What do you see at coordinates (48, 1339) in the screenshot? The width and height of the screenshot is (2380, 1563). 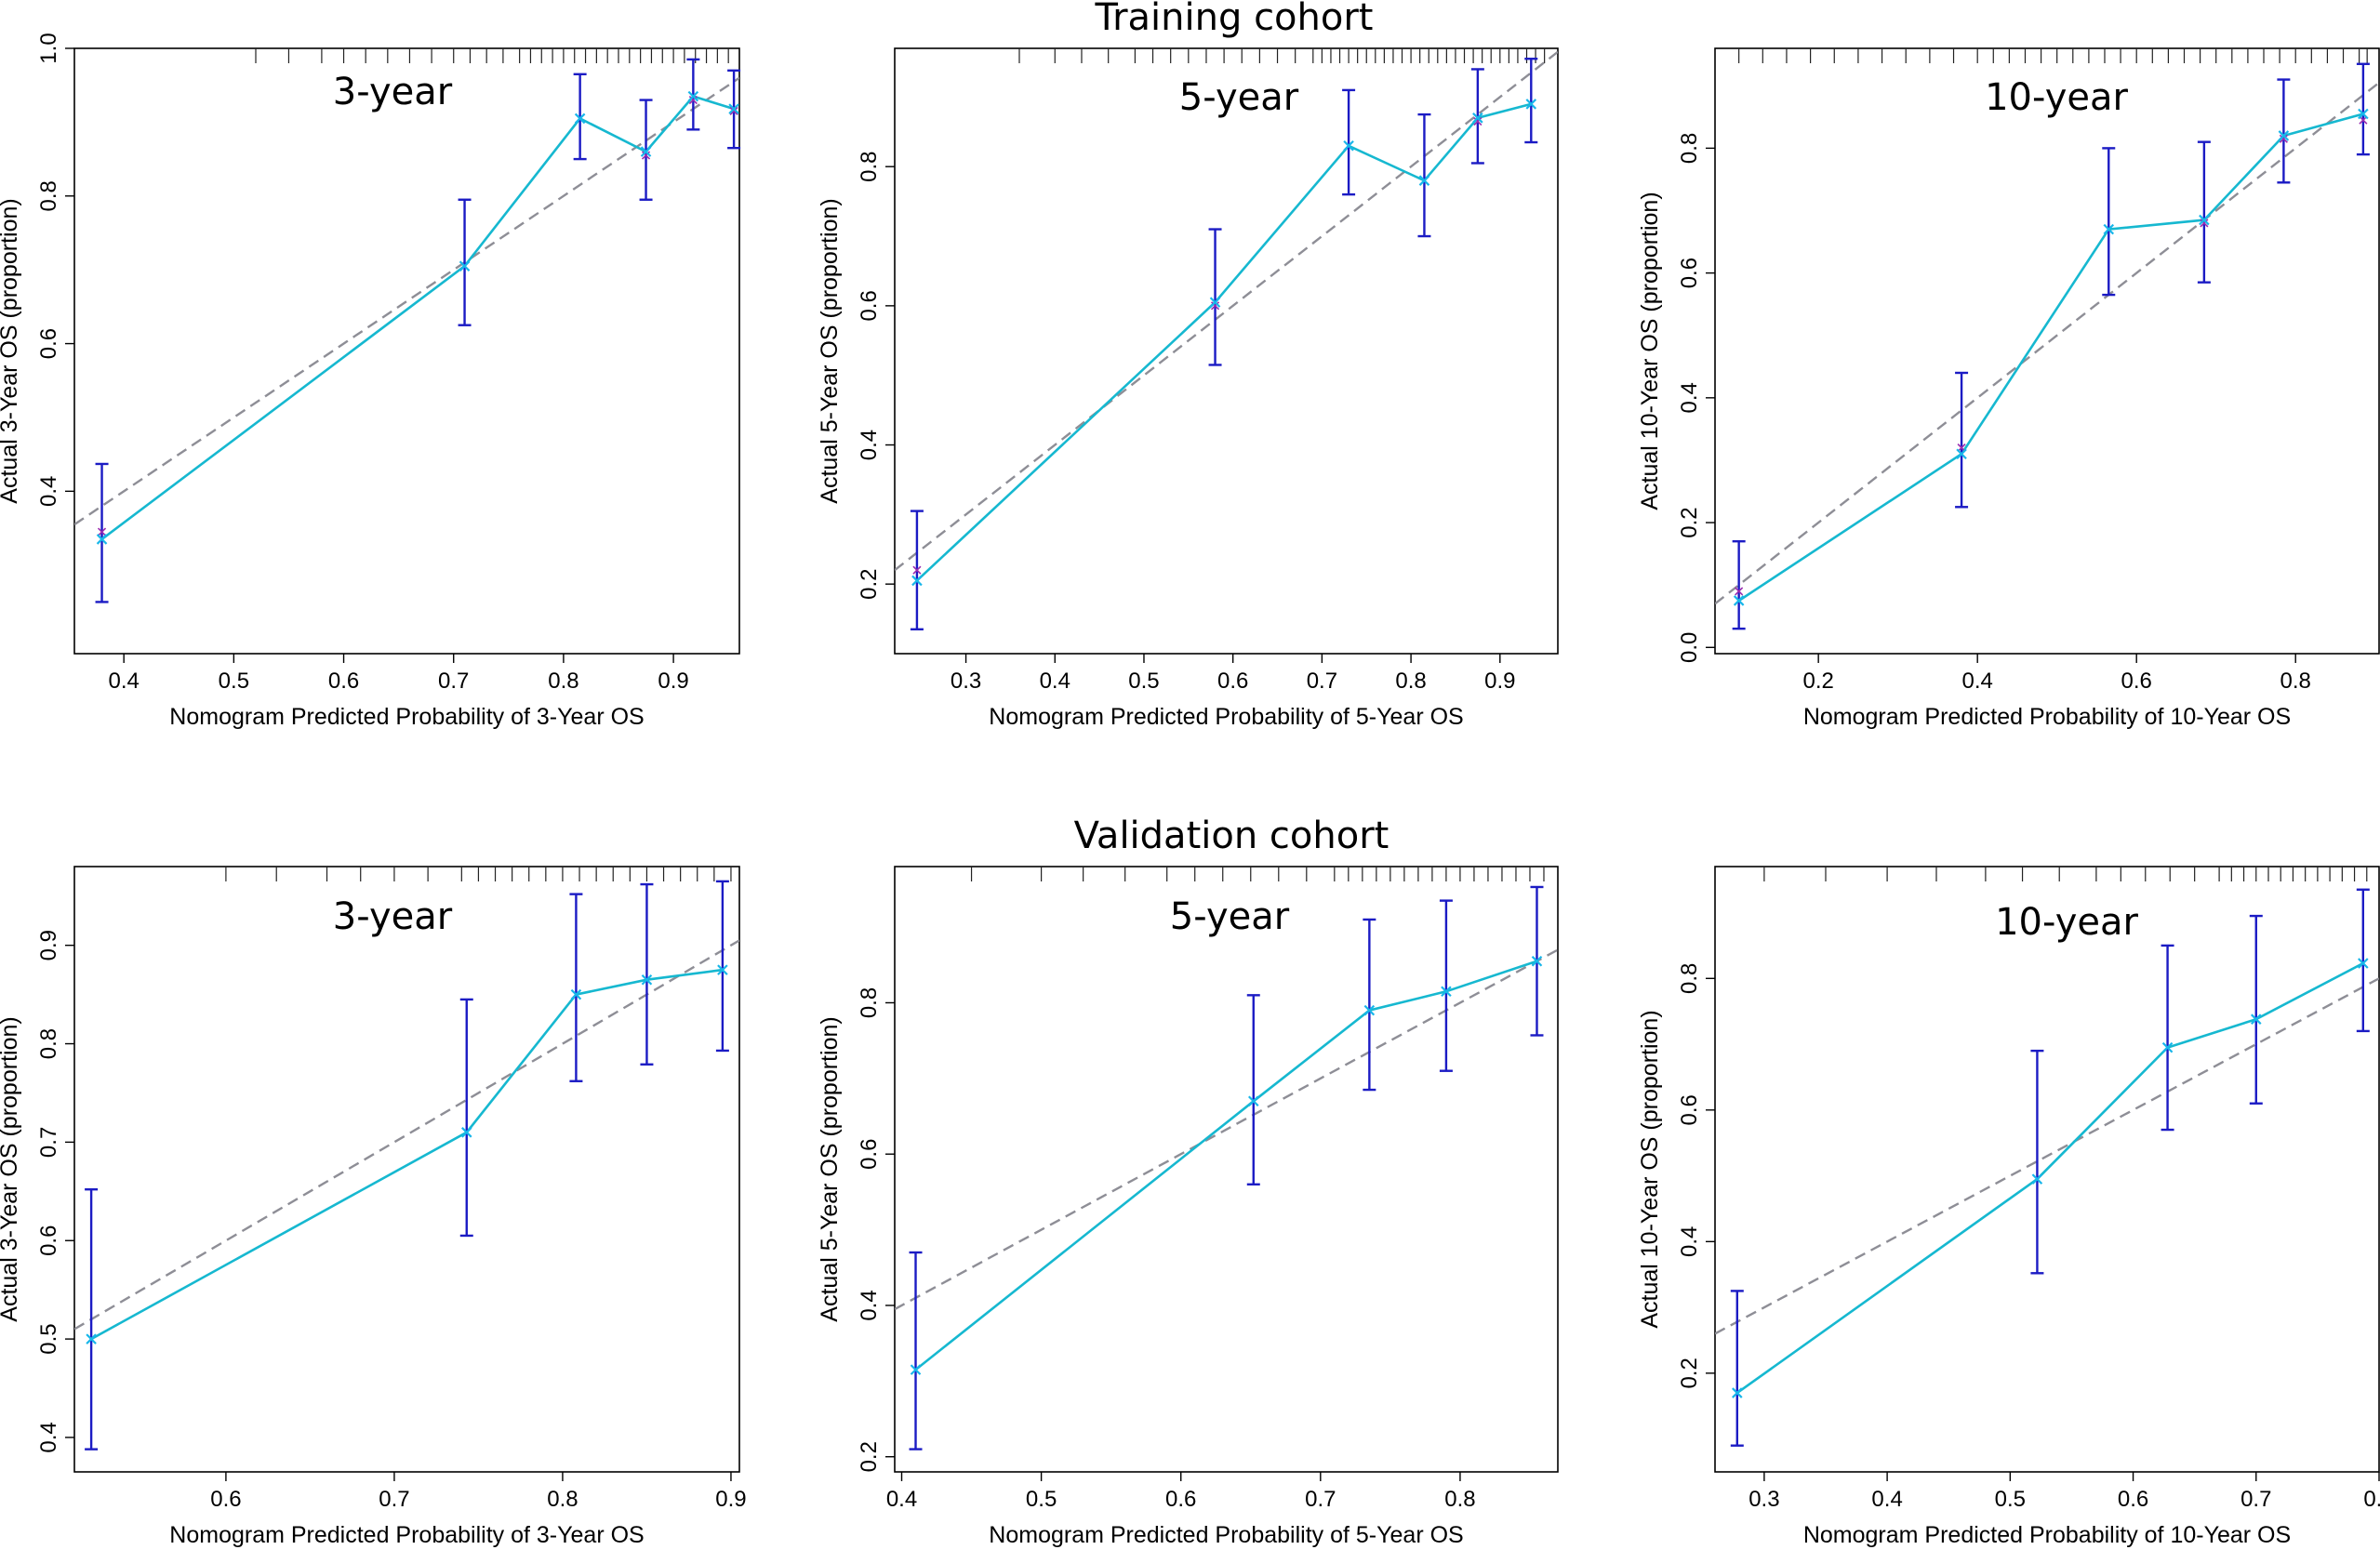 I see `y-tick-label: 0.5` at bounding box center [48, 1339].